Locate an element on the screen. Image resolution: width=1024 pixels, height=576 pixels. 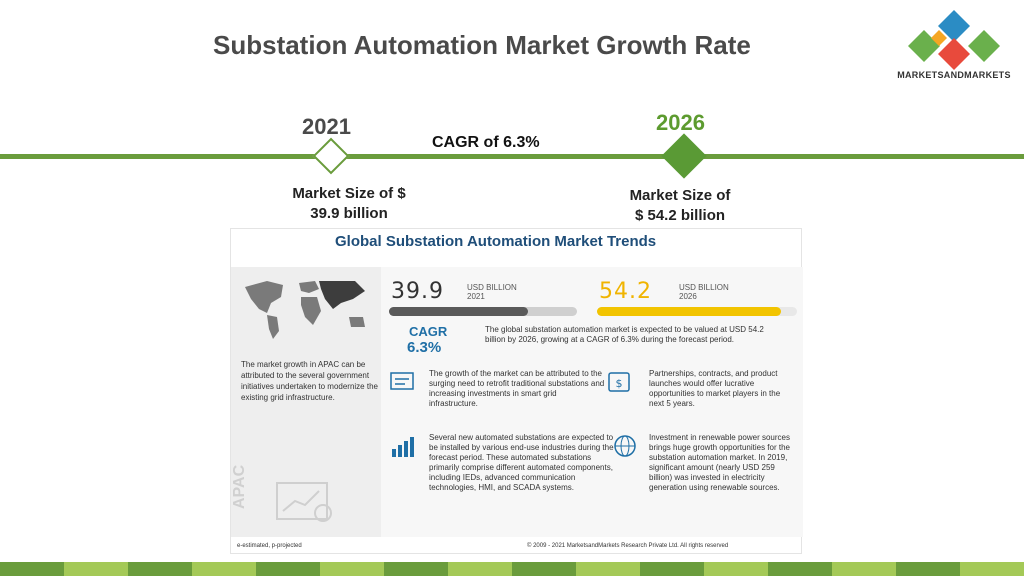
year-2026-label: 2026 is located at coordinates (680, 122).